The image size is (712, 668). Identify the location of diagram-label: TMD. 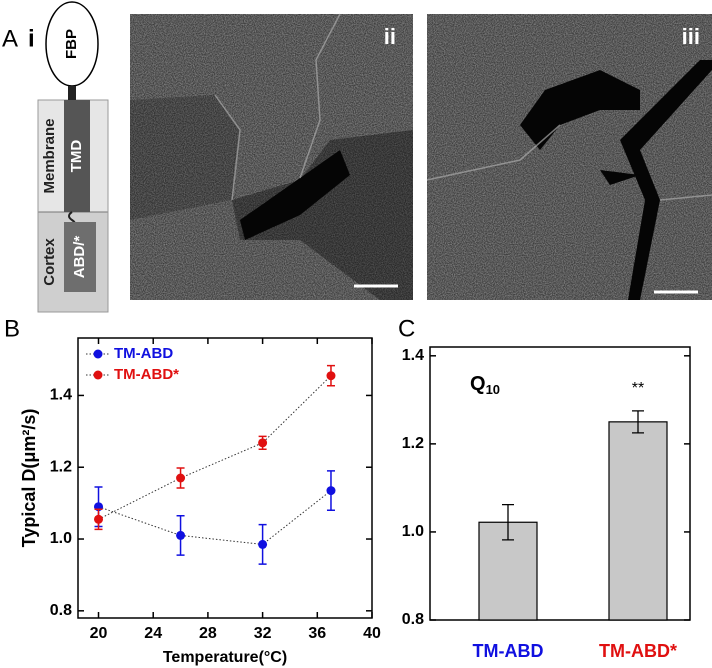
(76, 156).